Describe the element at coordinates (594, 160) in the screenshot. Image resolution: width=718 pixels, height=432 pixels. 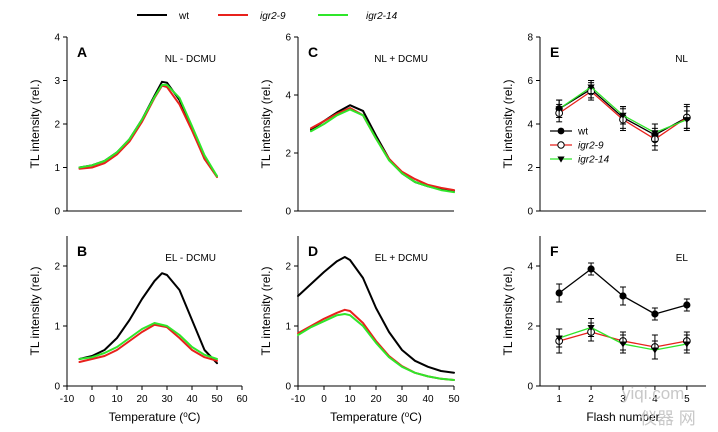
I see `inner-legend-label: igr2-14` at that location.